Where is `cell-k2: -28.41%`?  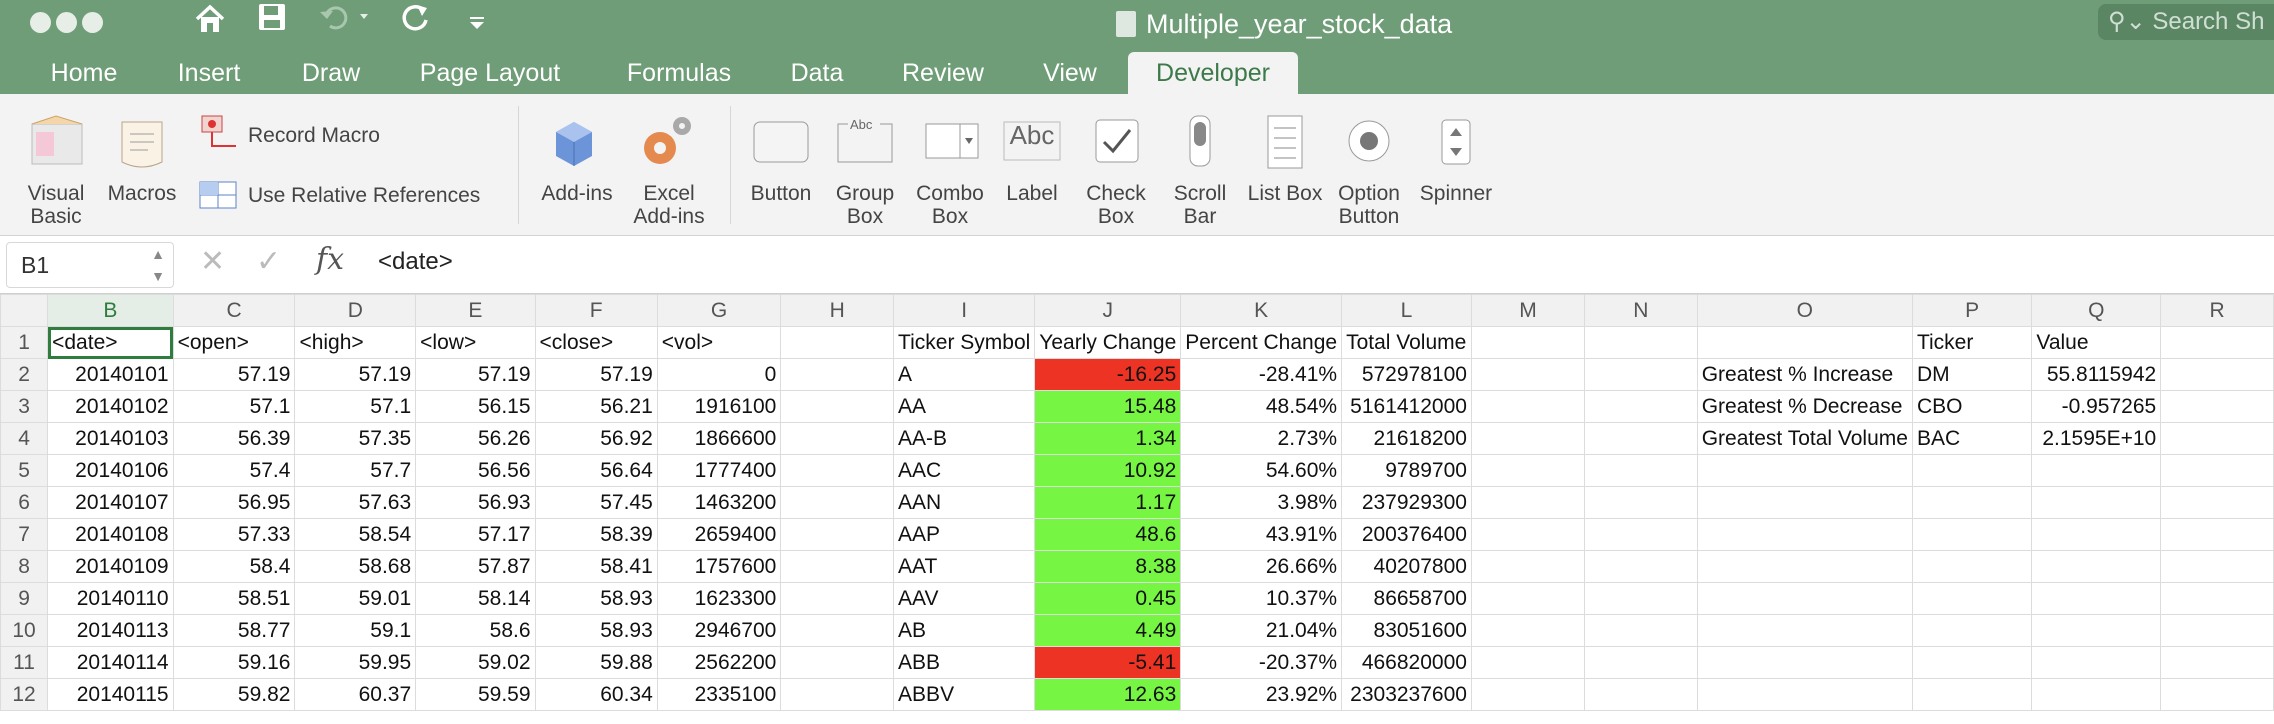
cell-k2: -28.41% is located at coordinates (1261, 374).